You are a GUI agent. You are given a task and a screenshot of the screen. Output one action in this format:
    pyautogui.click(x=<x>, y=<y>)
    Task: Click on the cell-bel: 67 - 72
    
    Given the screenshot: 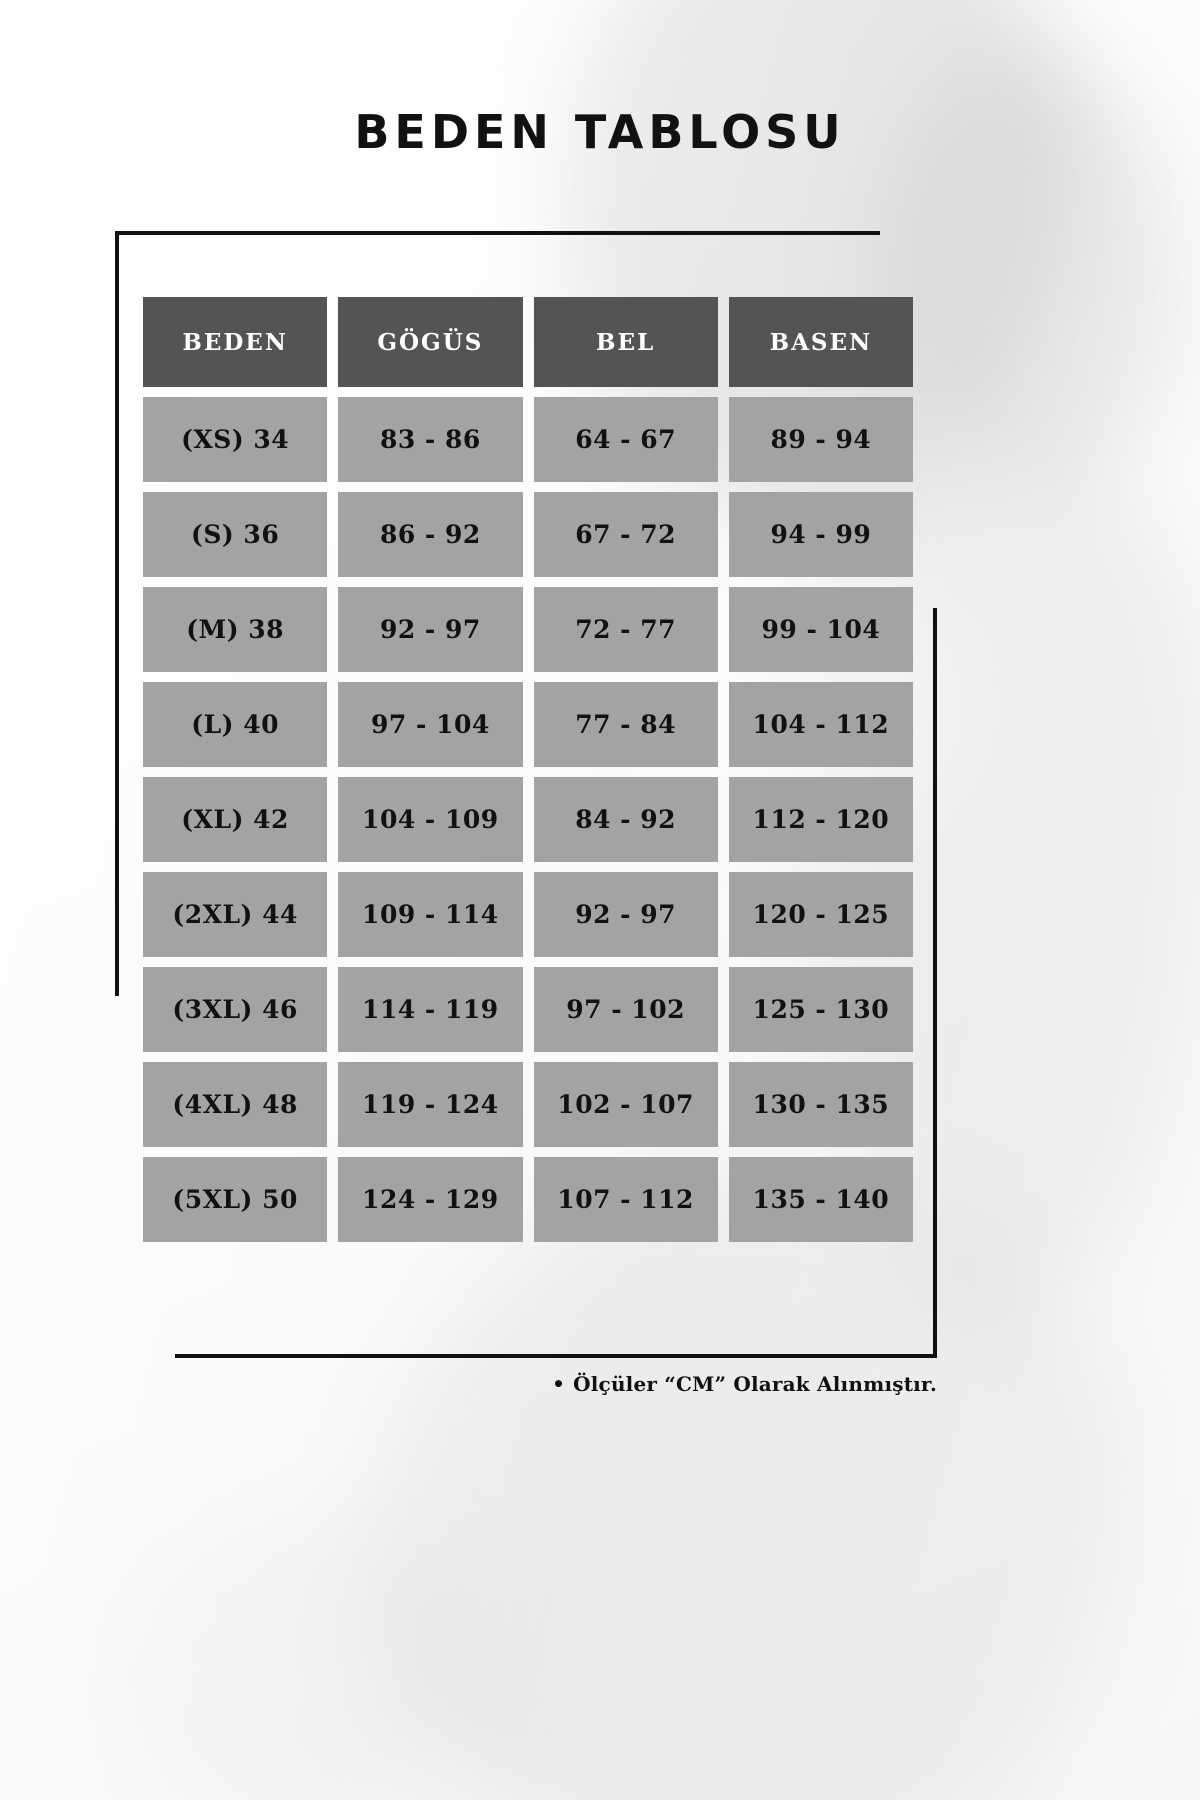 What is the action you would take?
    pyautogui.click(x=625, y=534)
    